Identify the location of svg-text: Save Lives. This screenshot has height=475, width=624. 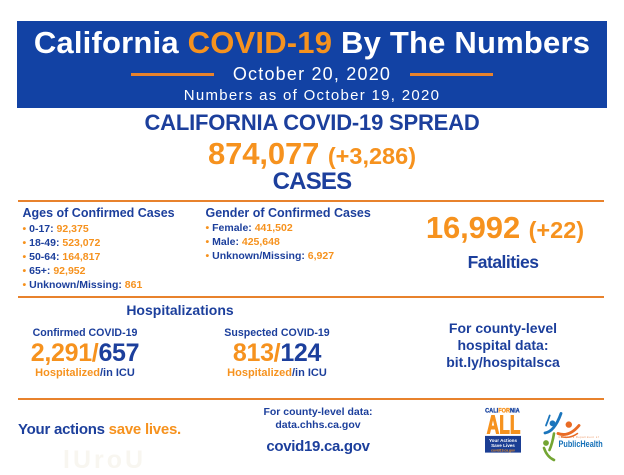
(503, 445).